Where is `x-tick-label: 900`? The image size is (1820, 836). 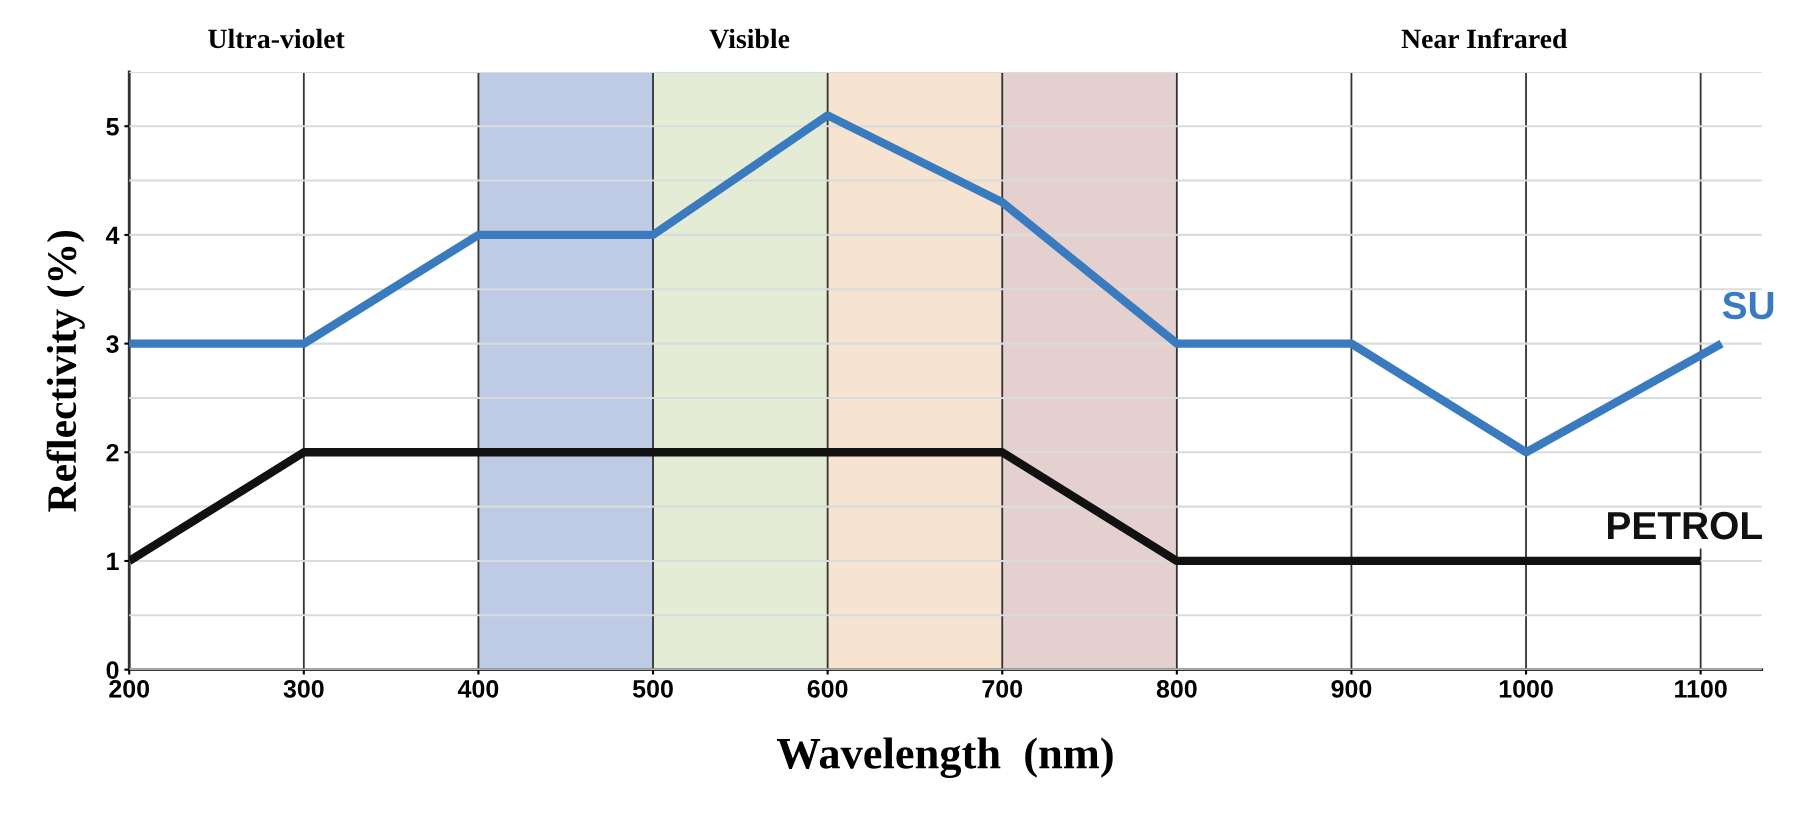
x-tick-label: 900 is located at coordinates (1351, 689).